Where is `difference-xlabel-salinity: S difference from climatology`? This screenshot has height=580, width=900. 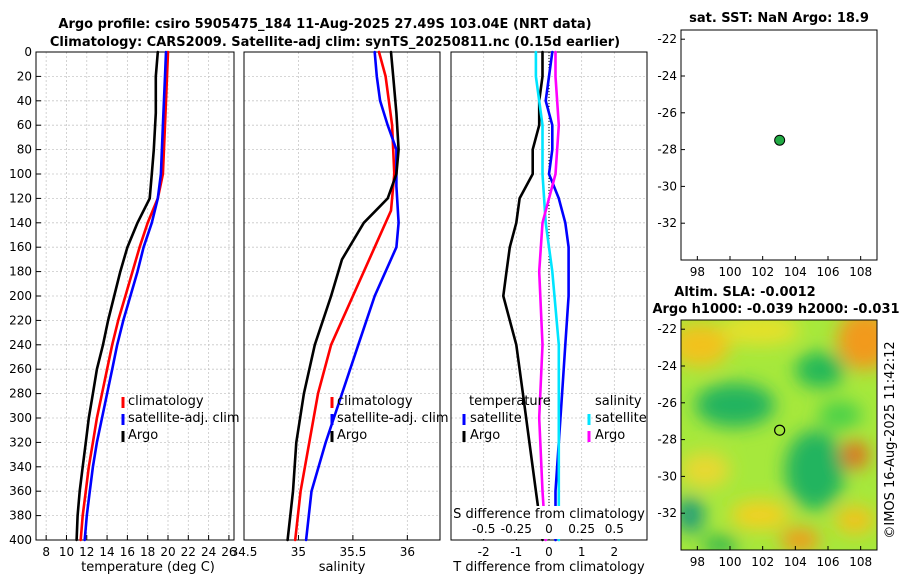 difference-xlabel-salinity: S difference from climatology is located at coordinates (549, 514).